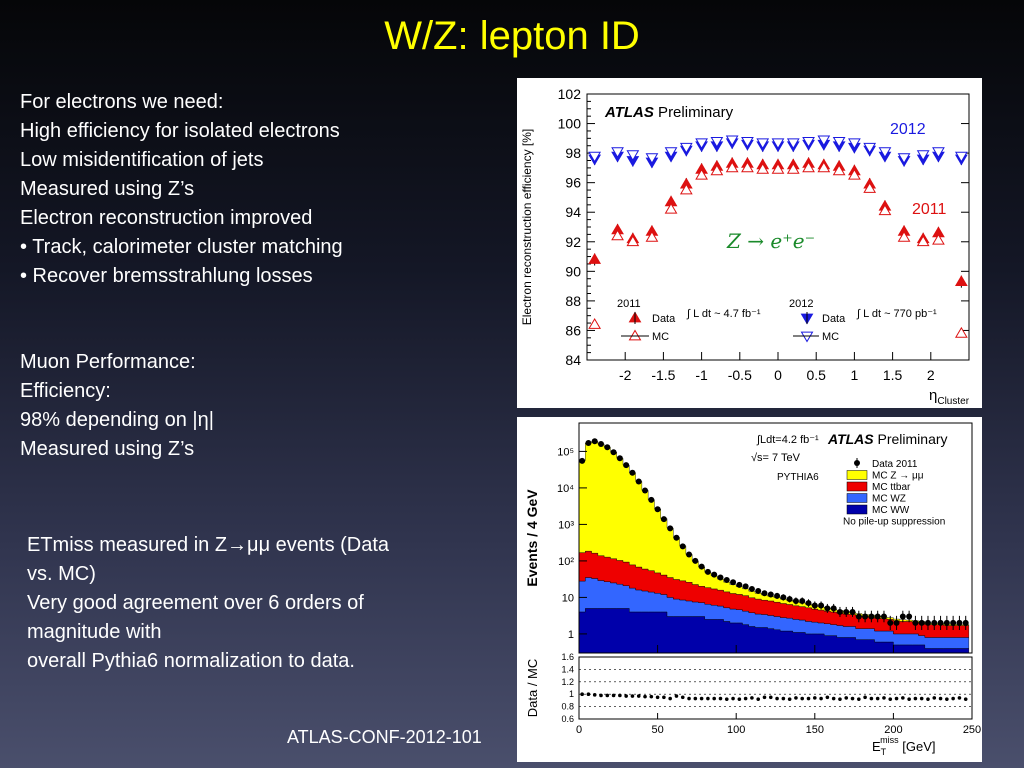  Describe the element at coordinates (567, 657) in the screenshot. I see `ratio-y-tick-label: 1.6` at that location.